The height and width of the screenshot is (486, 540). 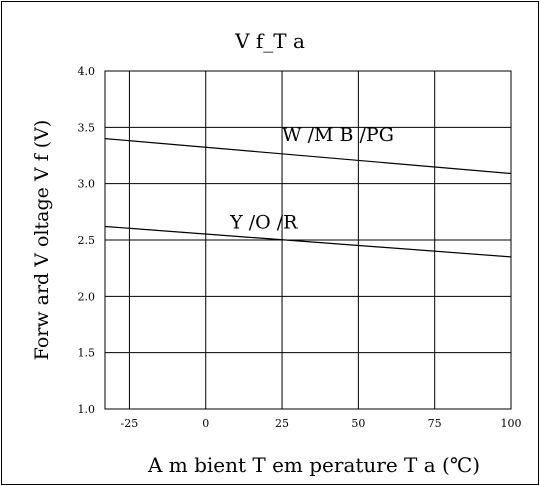 What do you see at coordinates (87, 184) in the screenshot?
I see `y-tick-label: 3.0` at bounding box center [87, 184].